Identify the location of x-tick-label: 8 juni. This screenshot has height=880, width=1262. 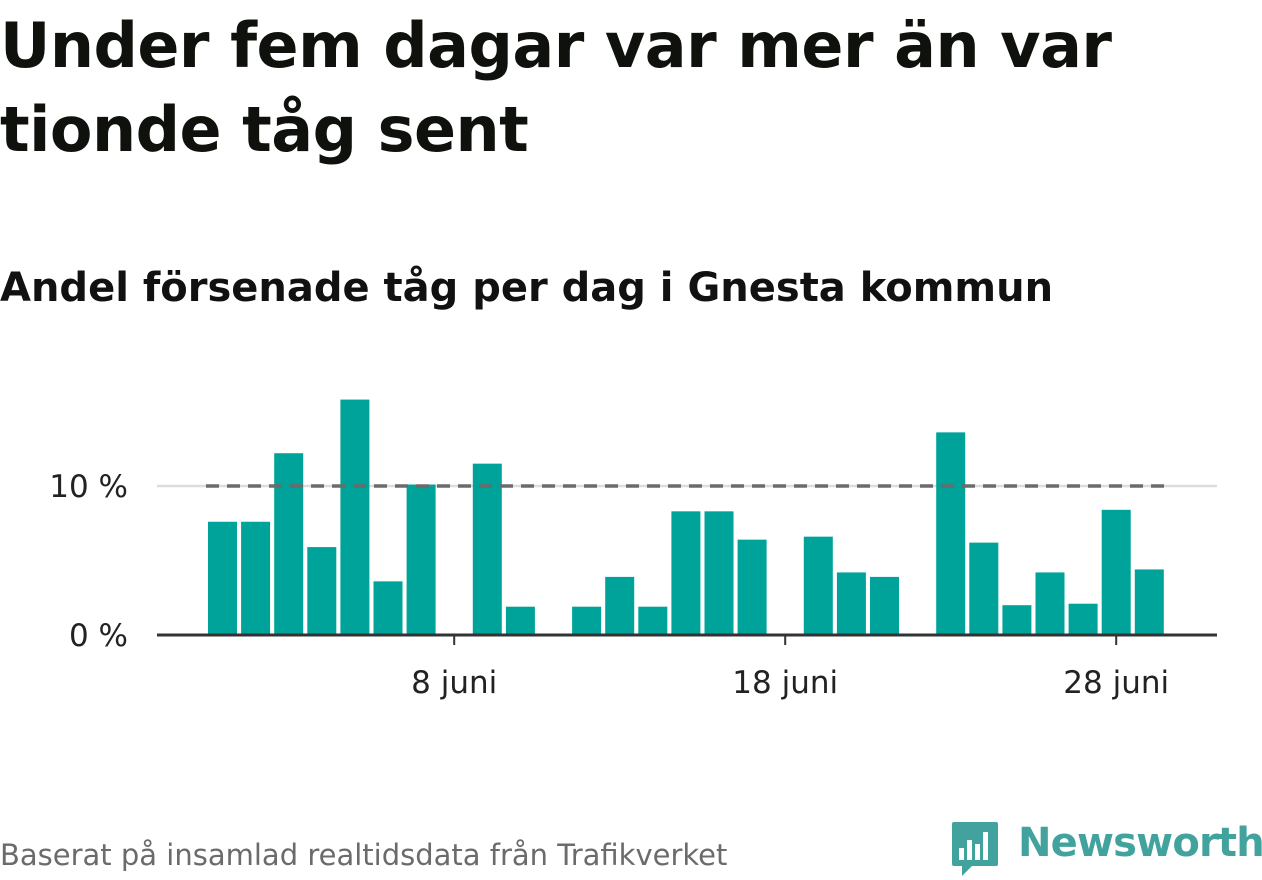
(454, 683).